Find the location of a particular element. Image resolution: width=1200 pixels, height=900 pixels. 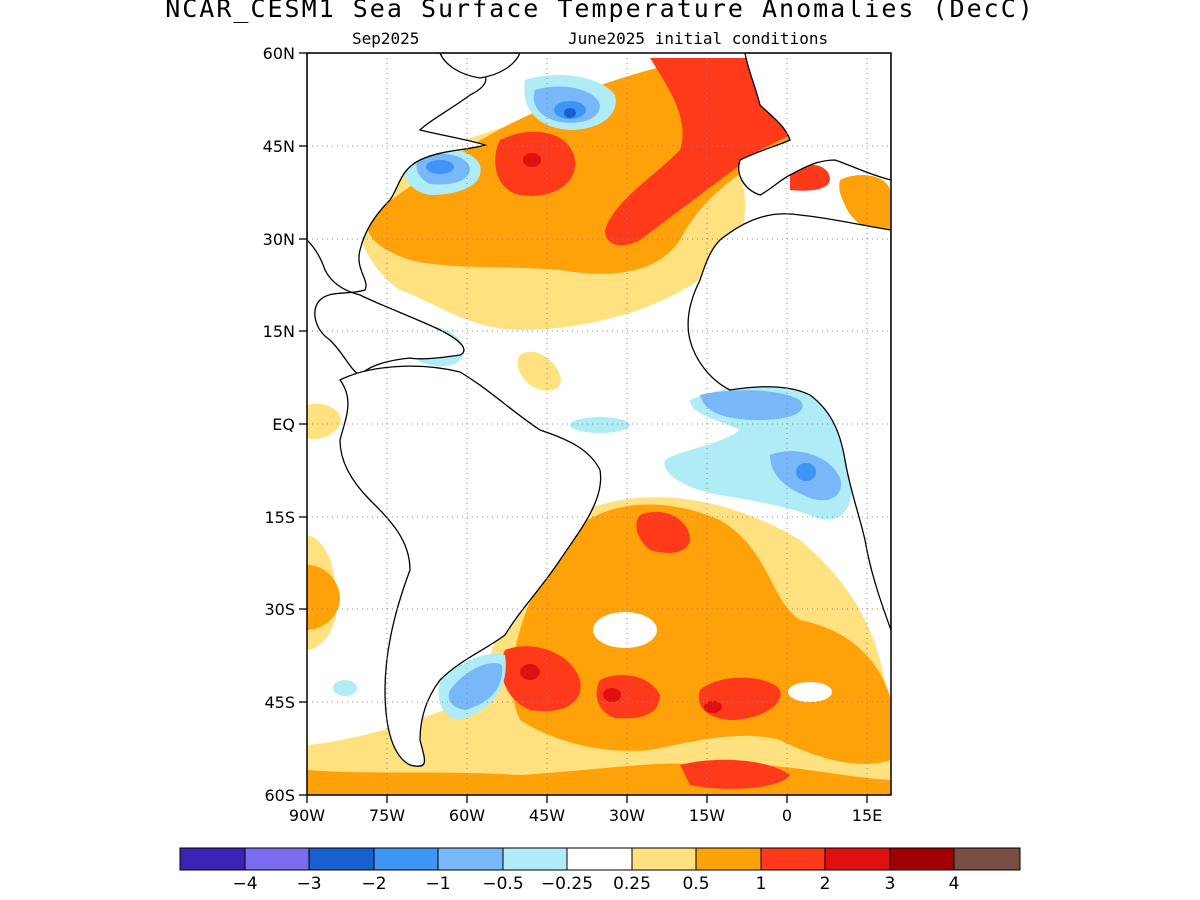

south-america-coastline is located at coordinates (470, 566).